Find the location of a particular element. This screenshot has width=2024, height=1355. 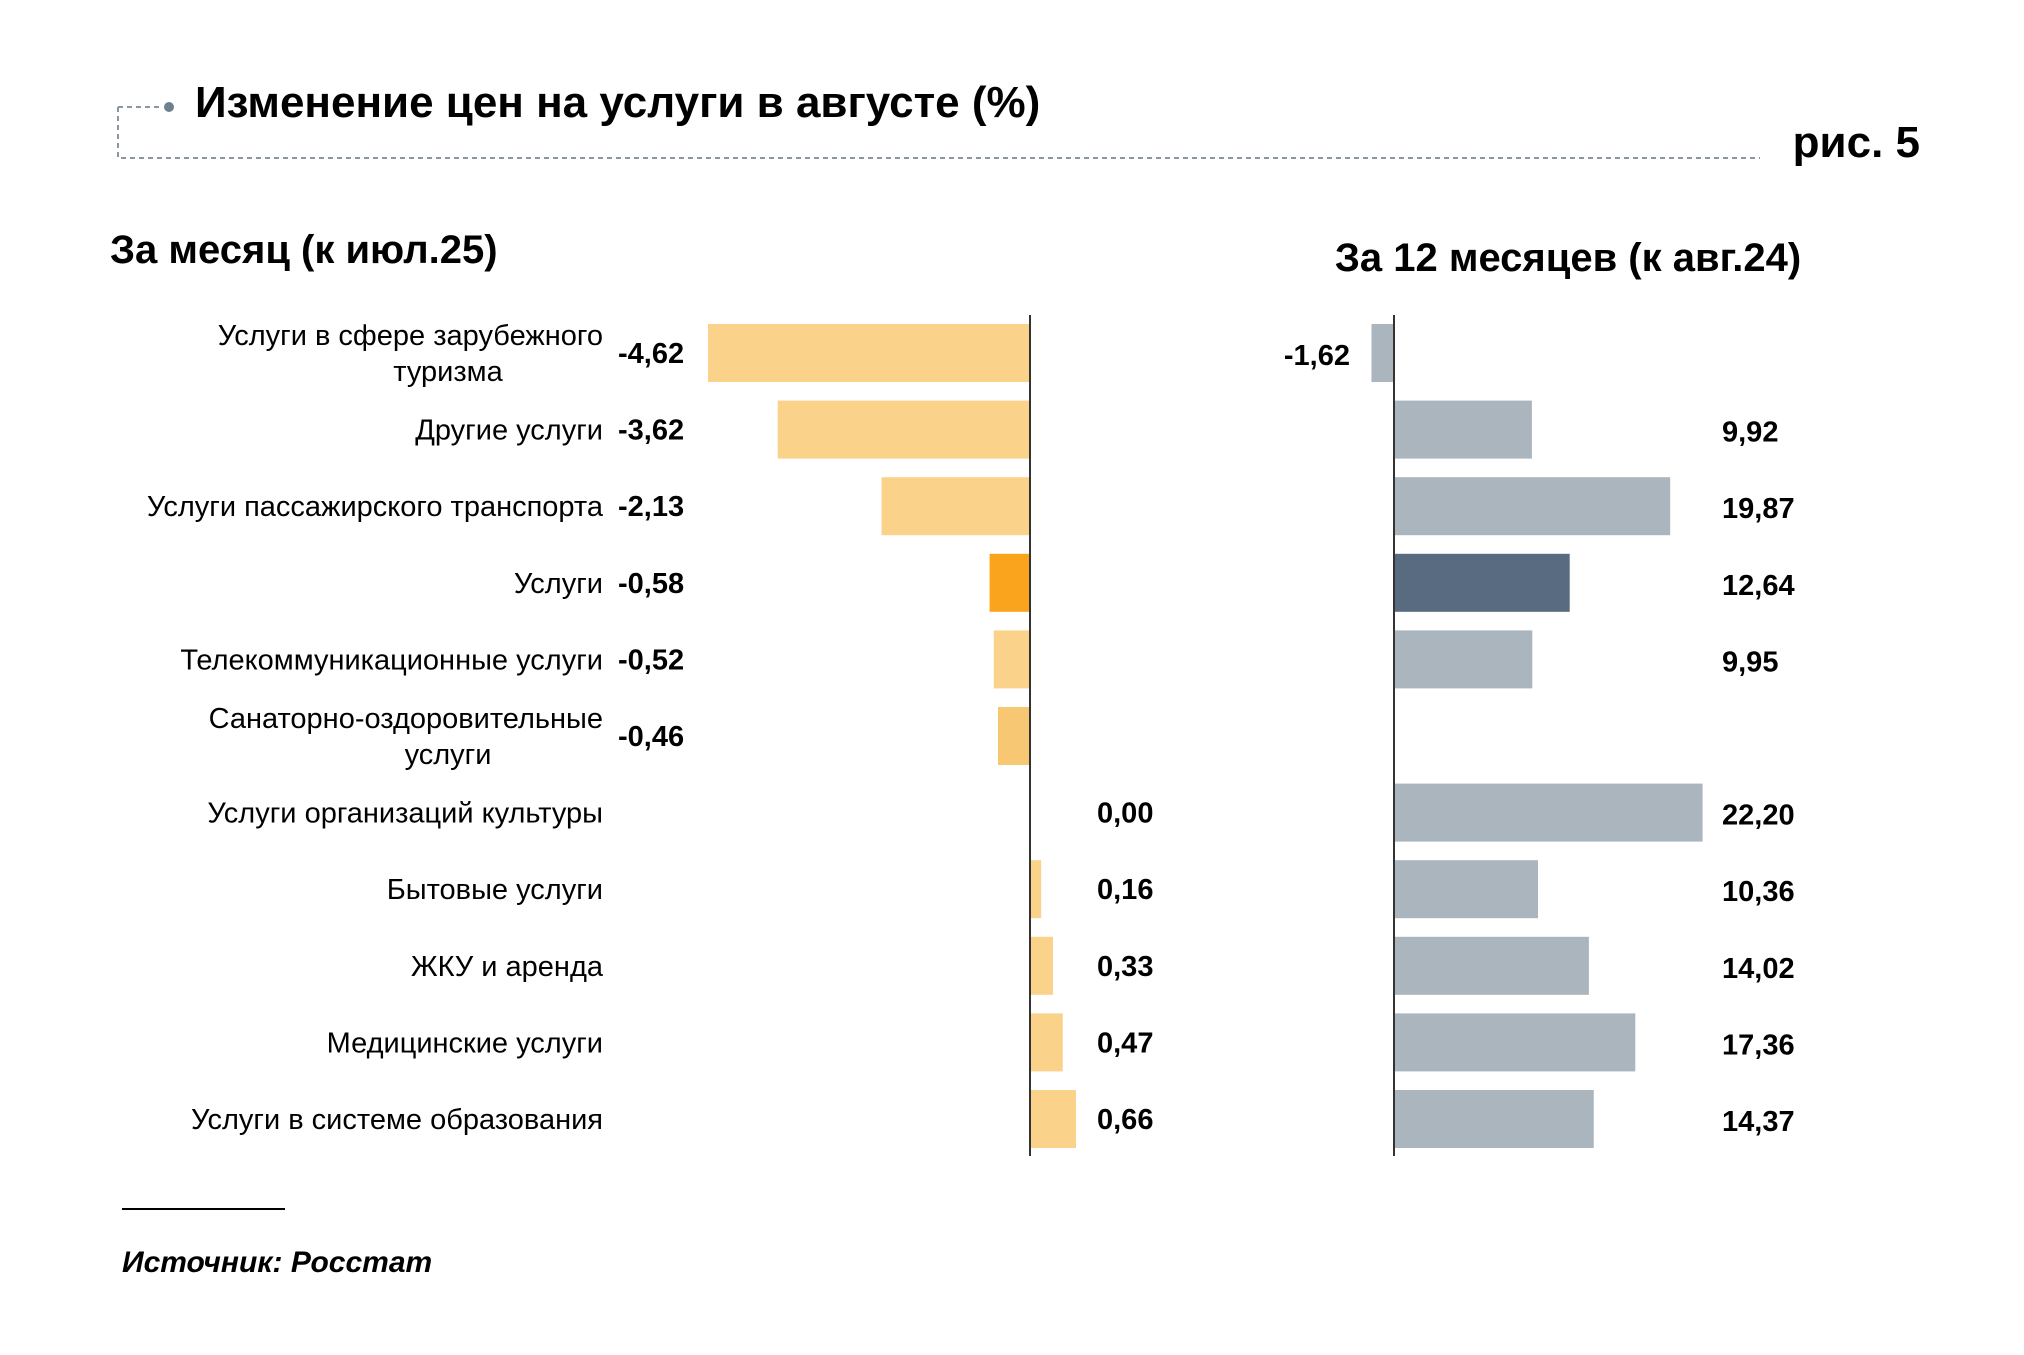

category-label: Услуги в сфере зарубежного is located at coordinates (410, 336).